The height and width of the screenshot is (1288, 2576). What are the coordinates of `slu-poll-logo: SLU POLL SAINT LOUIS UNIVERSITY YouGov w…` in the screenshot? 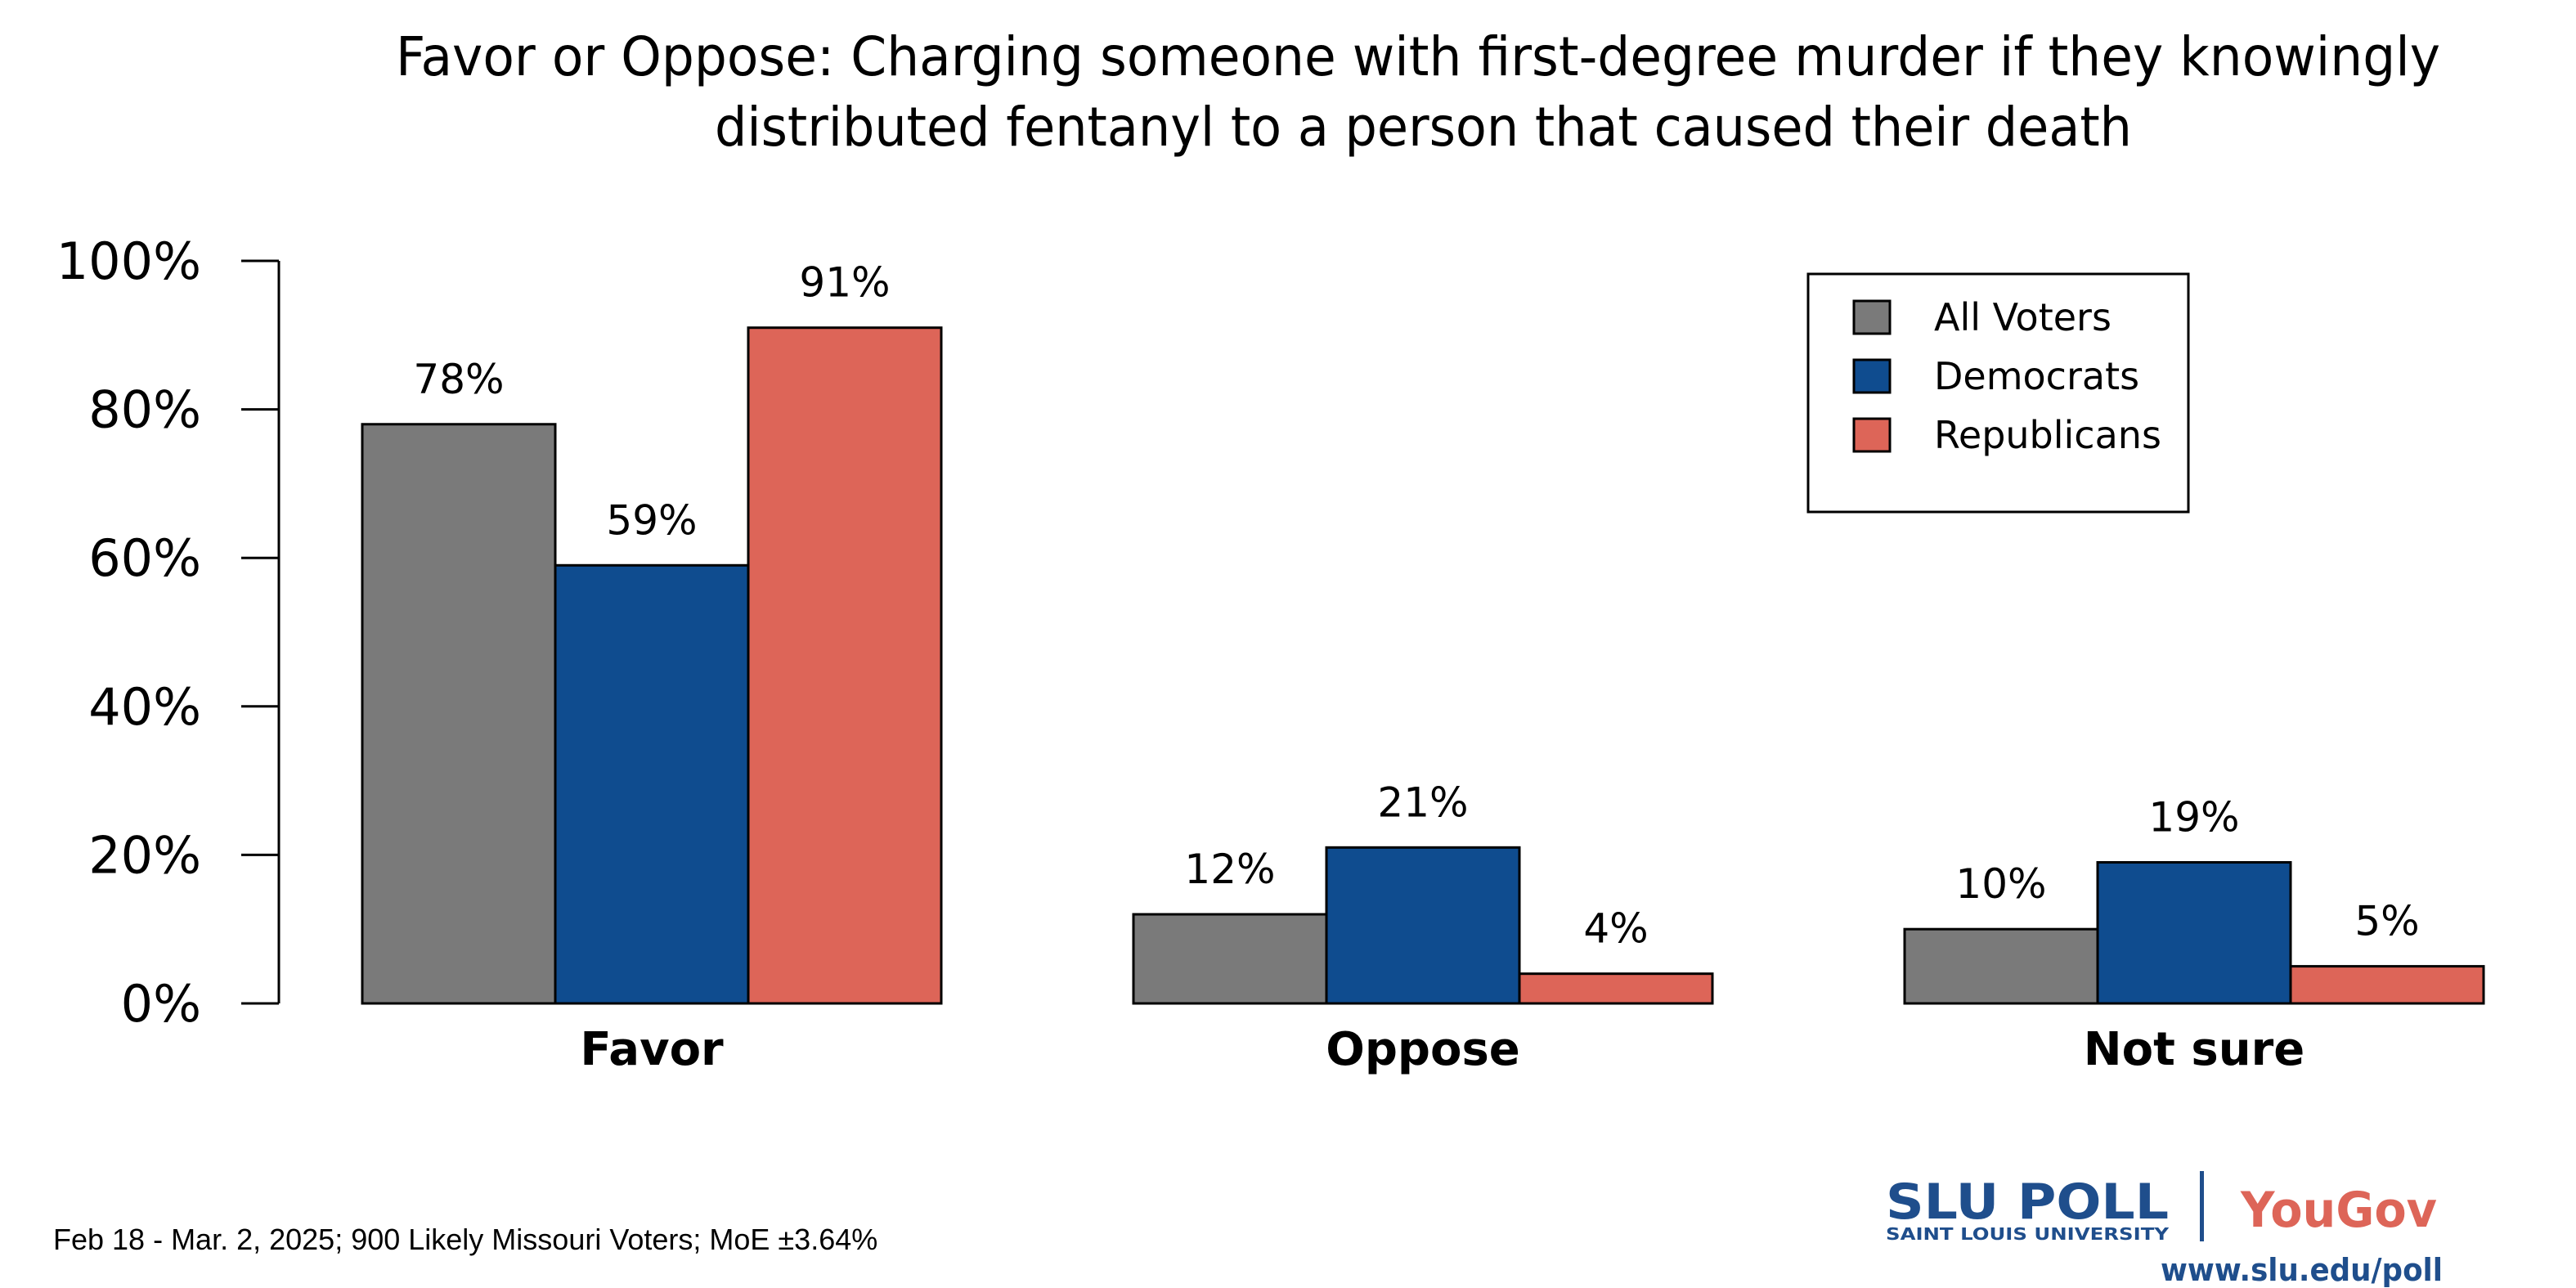 It's located at (2165, 1229).